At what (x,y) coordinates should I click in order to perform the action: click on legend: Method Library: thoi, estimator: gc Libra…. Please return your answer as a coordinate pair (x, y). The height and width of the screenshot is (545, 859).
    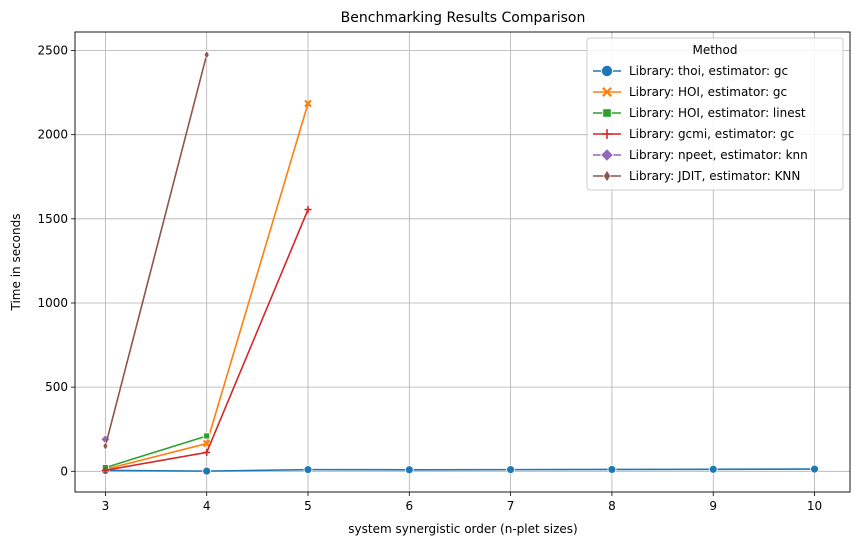
    Looking at the image, I should click on (715, 114).